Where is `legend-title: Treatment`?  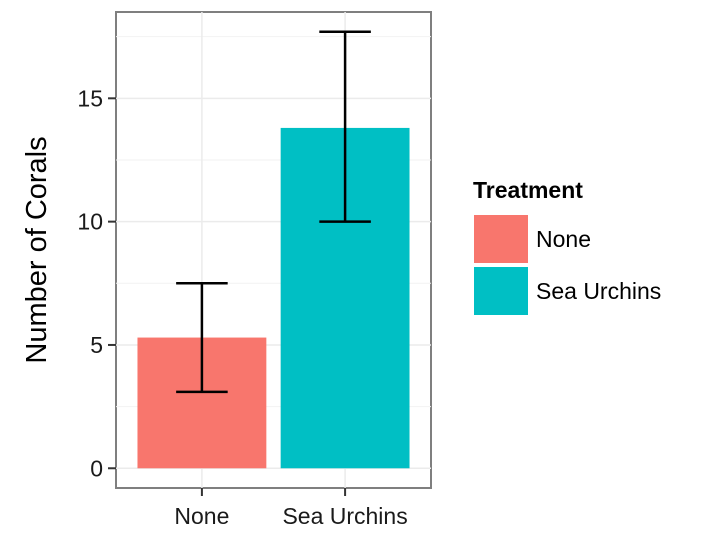 legend-title: Treatment is located at coordinates (528, 190).